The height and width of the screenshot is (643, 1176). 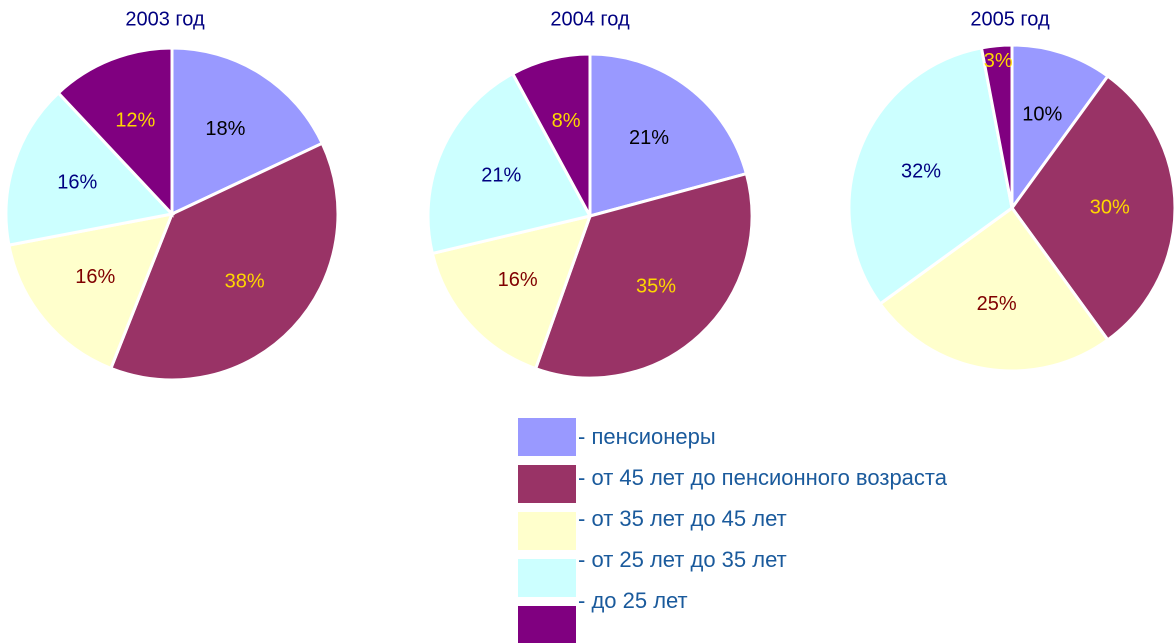 I want to click on data-label: 35%, so click(x=656, y=287).